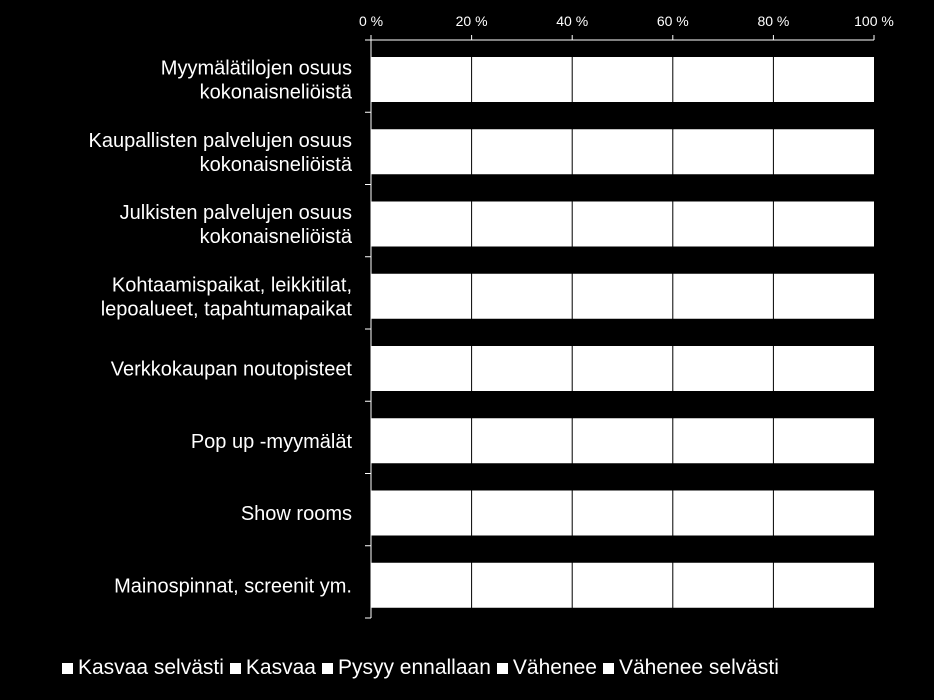 Image resolution: width=934 pixels, height=700 pixels. What do you see at coordinates (232, 370) in the screenshot?
I see `category-label: Verkkokaupan noutopisteet` at bounding box center [232, 370].